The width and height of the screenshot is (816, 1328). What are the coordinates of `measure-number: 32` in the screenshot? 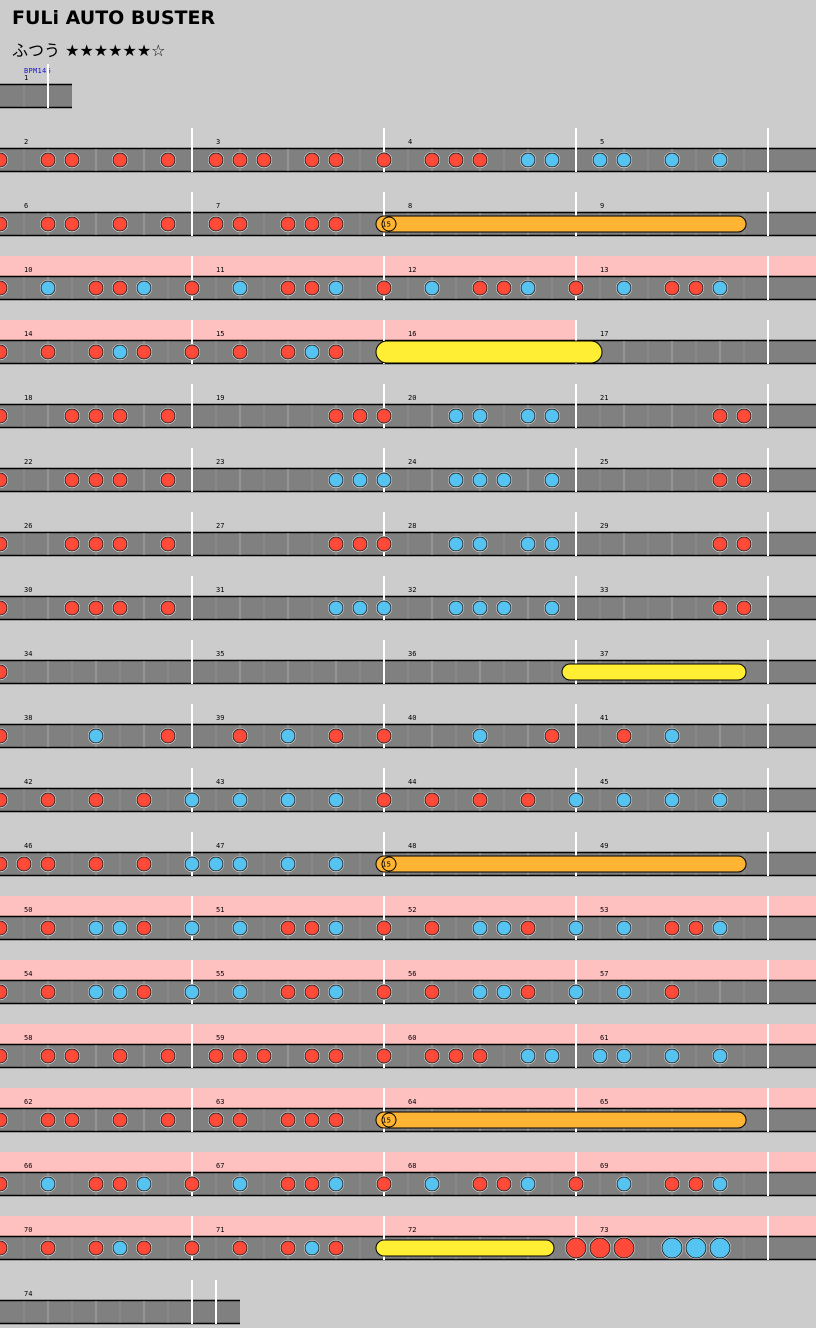 It's located at (412, 590).